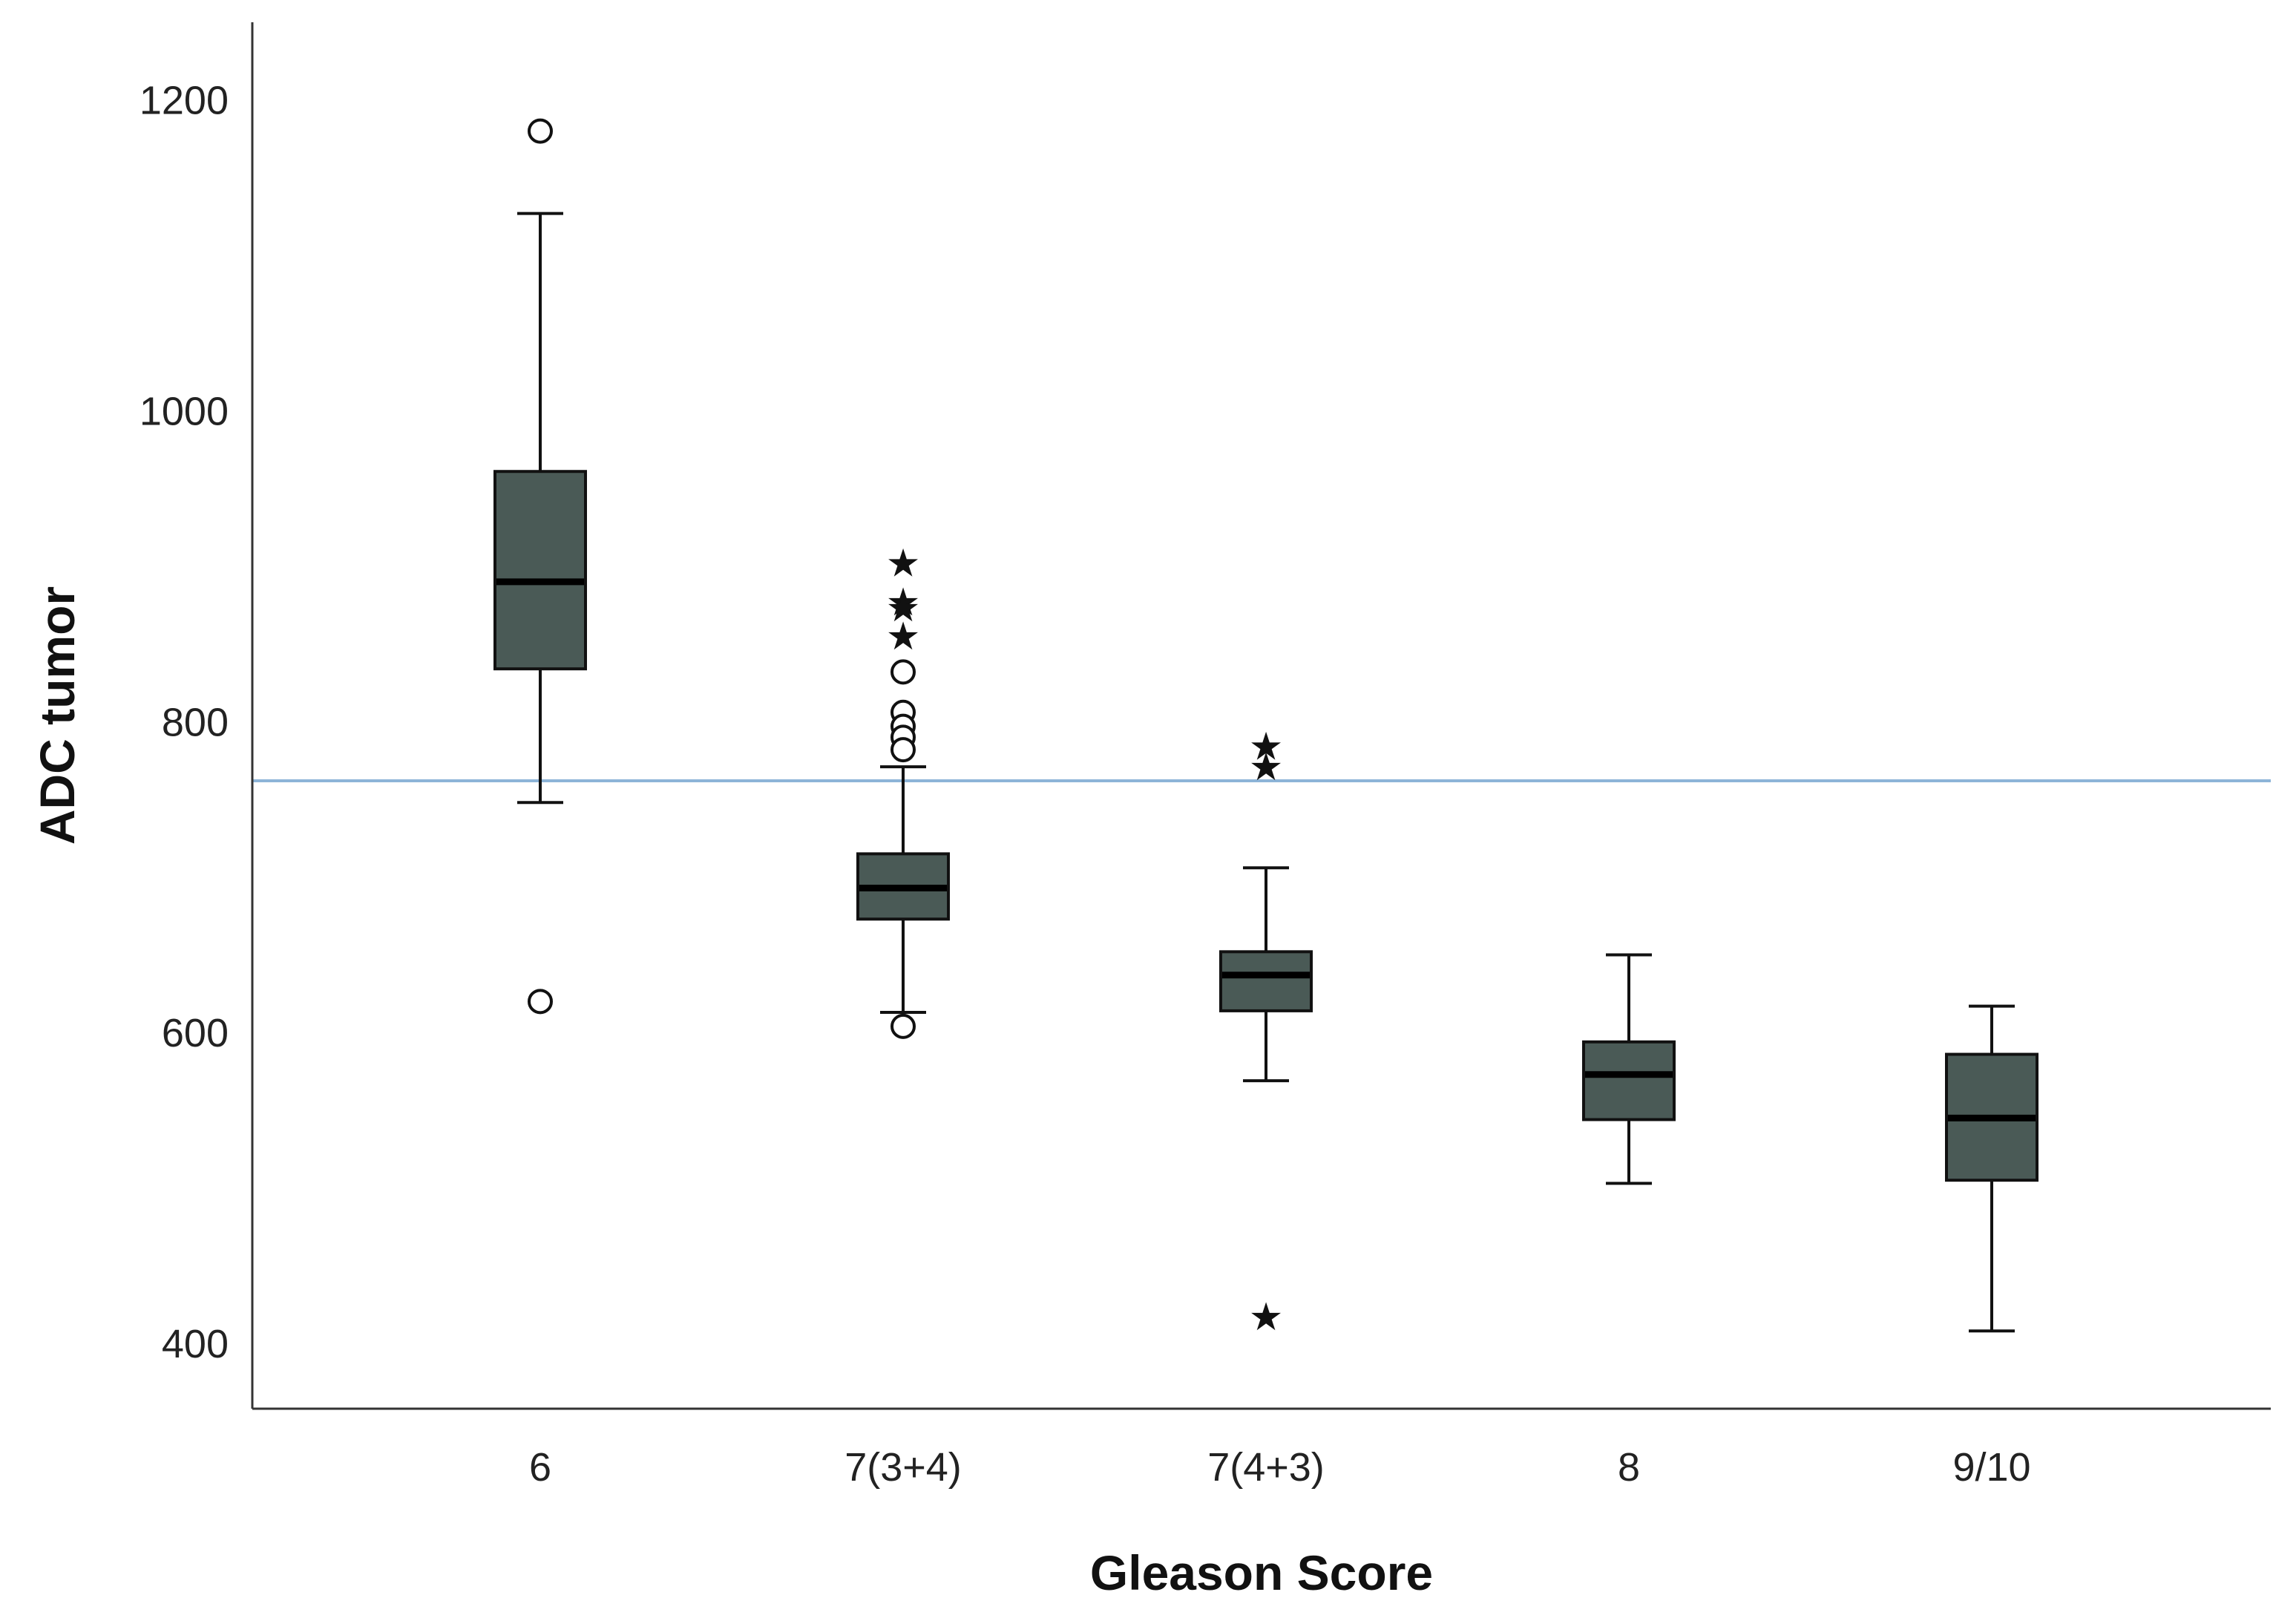 The height and width of the screenshot is (1618, 2296). Describe the element at coordinates (1266, 1032) in the screenshot. I see `box-group: ★★★` at that location.